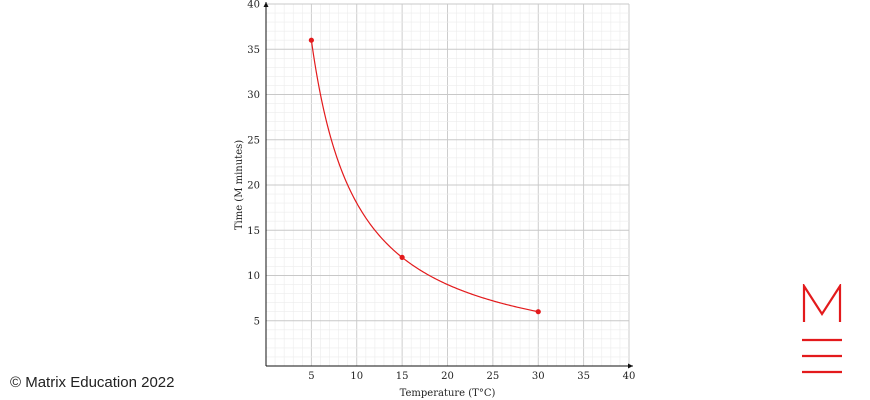 Image resolution: width=870 pixels, height=400 pixels. I want to click on y-tick-label: 5, so click(257, 321).